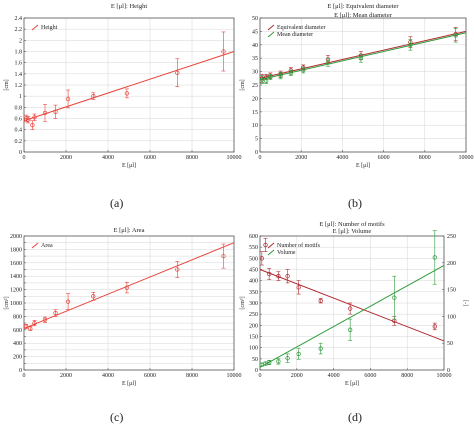 This screenshot has width=474, height=426. What do you see at coordinates (253, 293) in the screenshot?
I see `y-tick-label: 350` at bounding box center [253, 293].